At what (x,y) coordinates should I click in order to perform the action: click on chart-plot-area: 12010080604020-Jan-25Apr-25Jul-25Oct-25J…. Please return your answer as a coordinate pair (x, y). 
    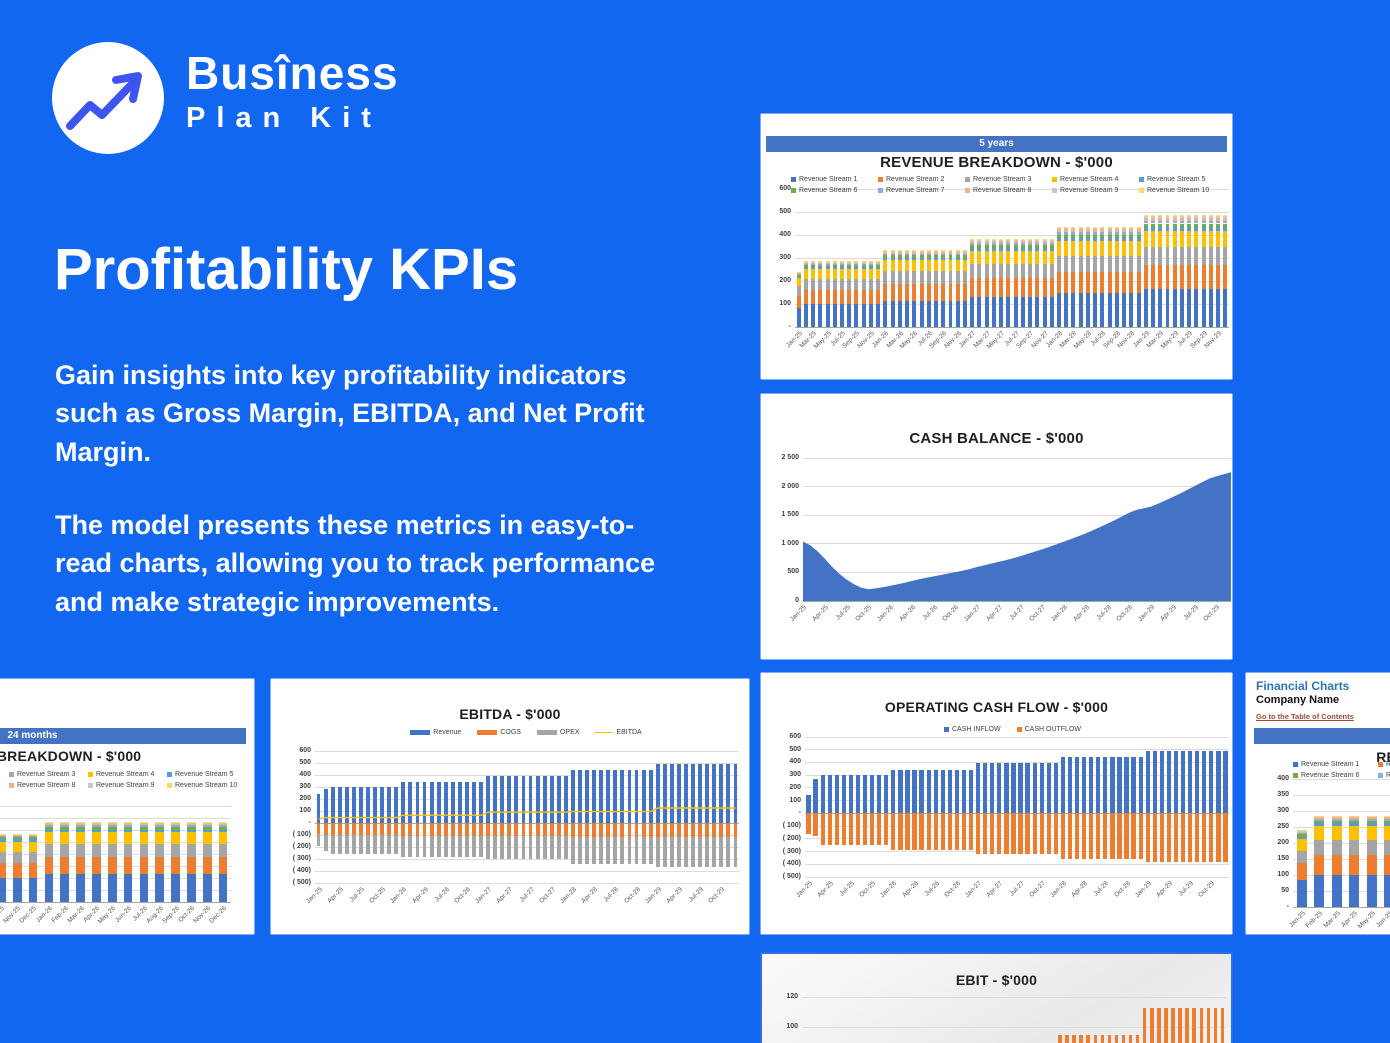
    Looking at the image, I should click on (1006, 1012).